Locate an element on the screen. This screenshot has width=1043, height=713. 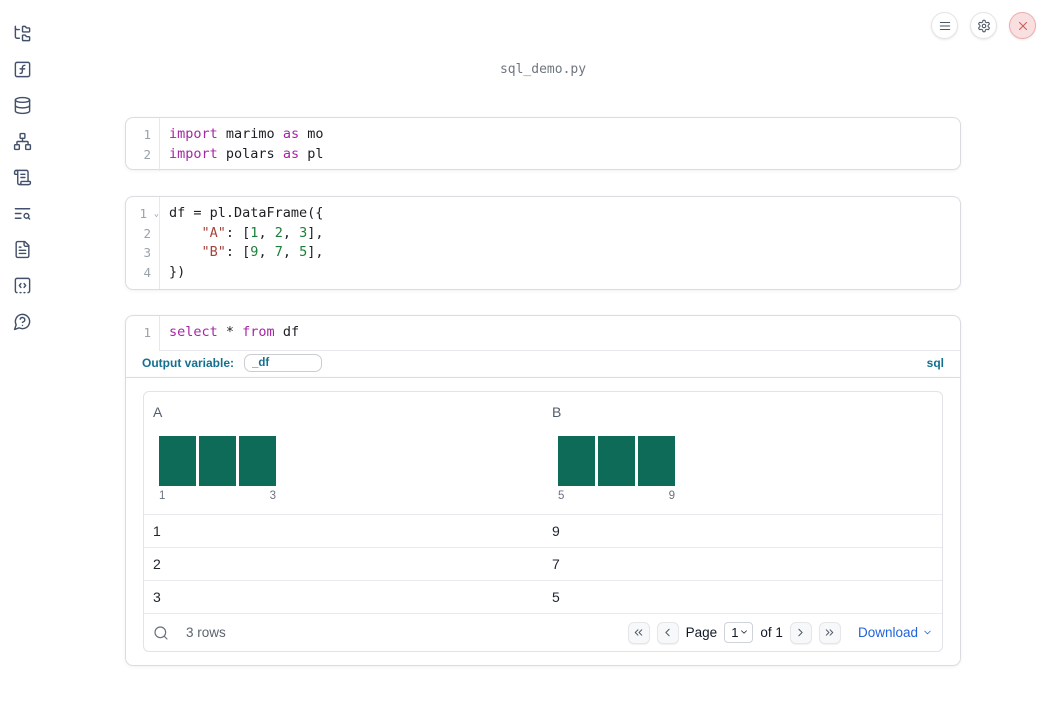
close-button is located at coordinates (1022, 25).